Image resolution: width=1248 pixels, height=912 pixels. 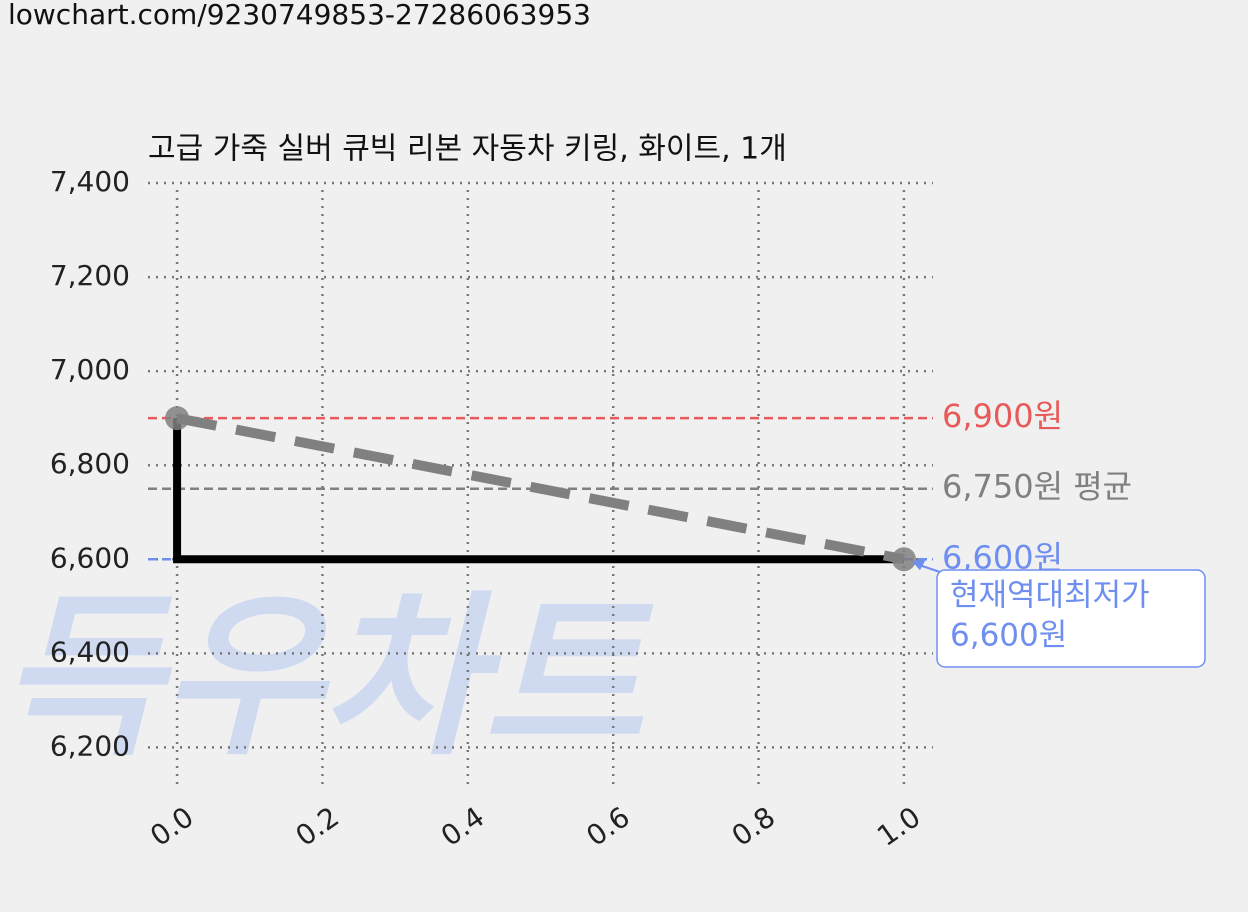 I want to click on annotation-text: 현재역대최저가, so click(x=1050, y=596).